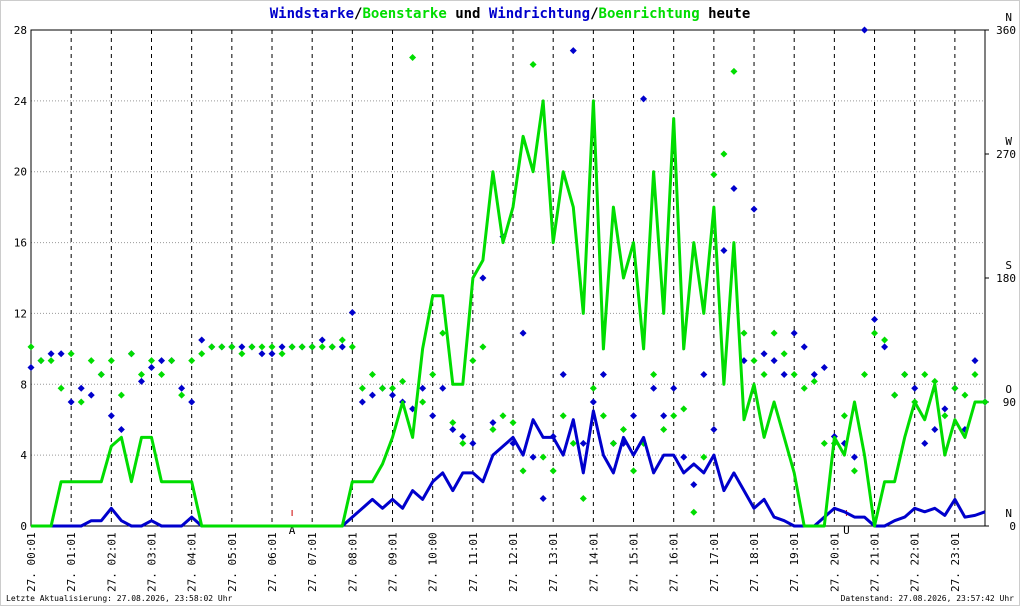  What do you see at coordinates (292, 530) in the screenshot?
I see `annotation: A` at bounding box center [292, 530].